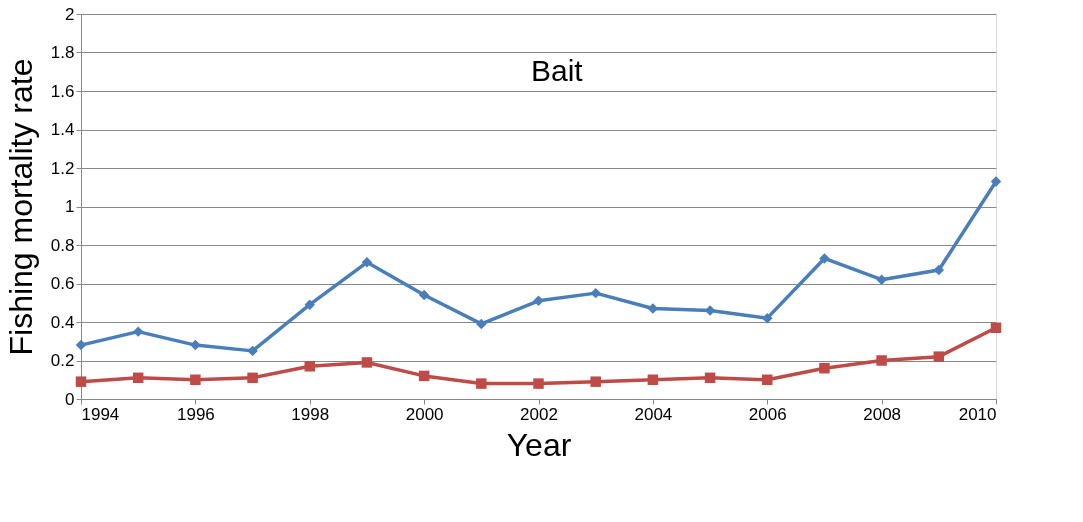 The width and height of the screenshot is (1083, 522). What do you see at coordinates (195, 414) in the screenshot?
I see `x-tick-label: 1996` at bounding box center [195, 414].